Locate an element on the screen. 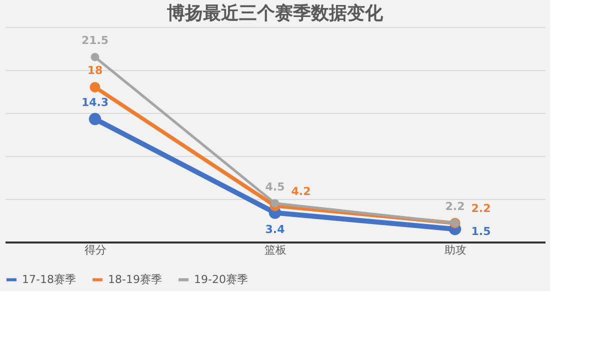 The width and height of the screenshot is (600, 344). x-tick-label: 篮板 is located at coordinates (275, 250).